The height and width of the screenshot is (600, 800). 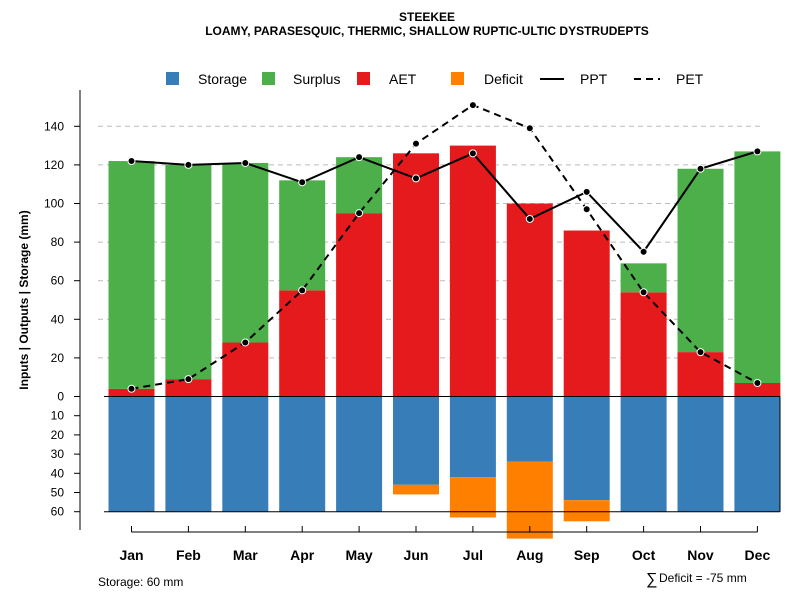 I want to click on legend-label: PPT, so click(x=594, y=79).